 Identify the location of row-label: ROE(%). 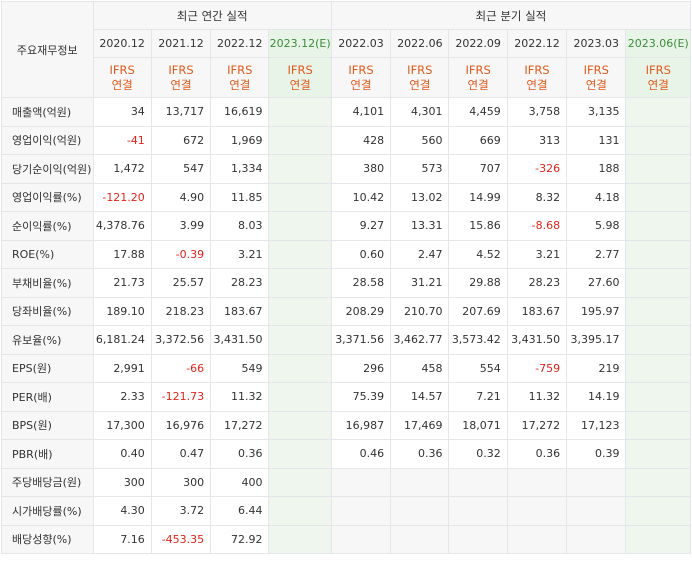
(47, 254).